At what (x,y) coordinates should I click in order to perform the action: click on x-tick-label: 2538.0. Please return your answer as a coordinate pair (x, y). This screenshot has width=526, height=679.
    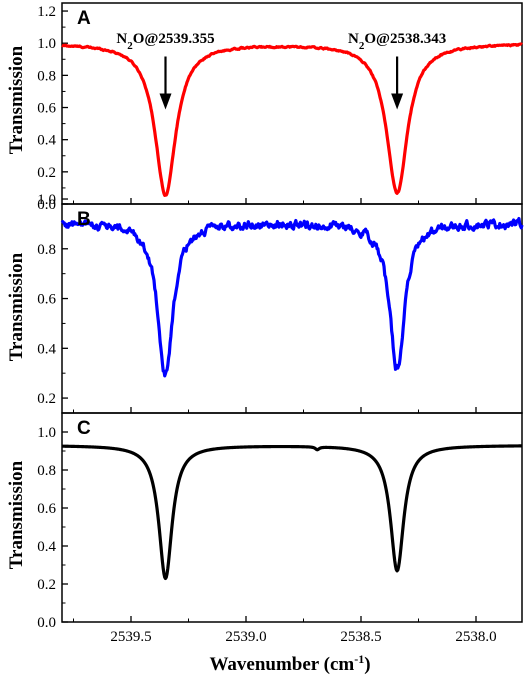
    Looking at the image, I should click on (475, 637).